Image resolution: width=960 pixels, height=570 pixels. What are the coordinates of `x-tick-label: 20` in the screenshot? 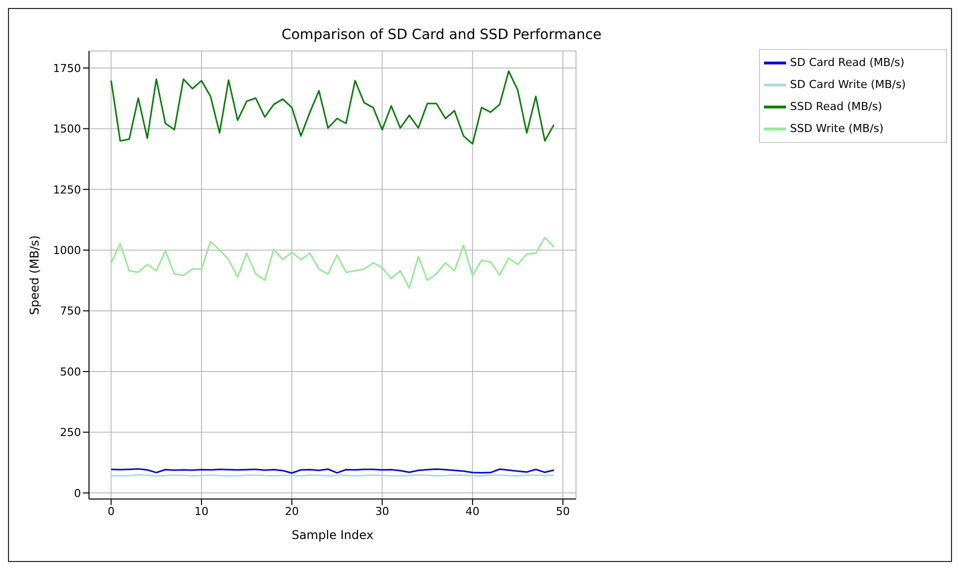 It's located at (291, 511).